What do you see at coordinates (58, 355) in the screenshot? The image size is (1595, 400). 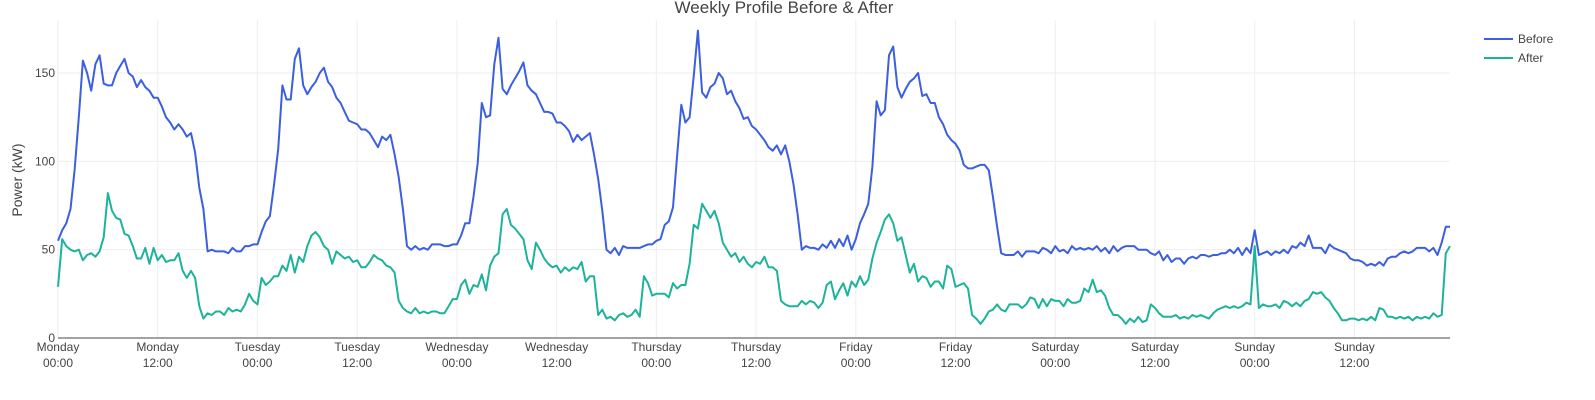 I see `x-tick-label: Monday 00:00` at bounding box center [58, 355].